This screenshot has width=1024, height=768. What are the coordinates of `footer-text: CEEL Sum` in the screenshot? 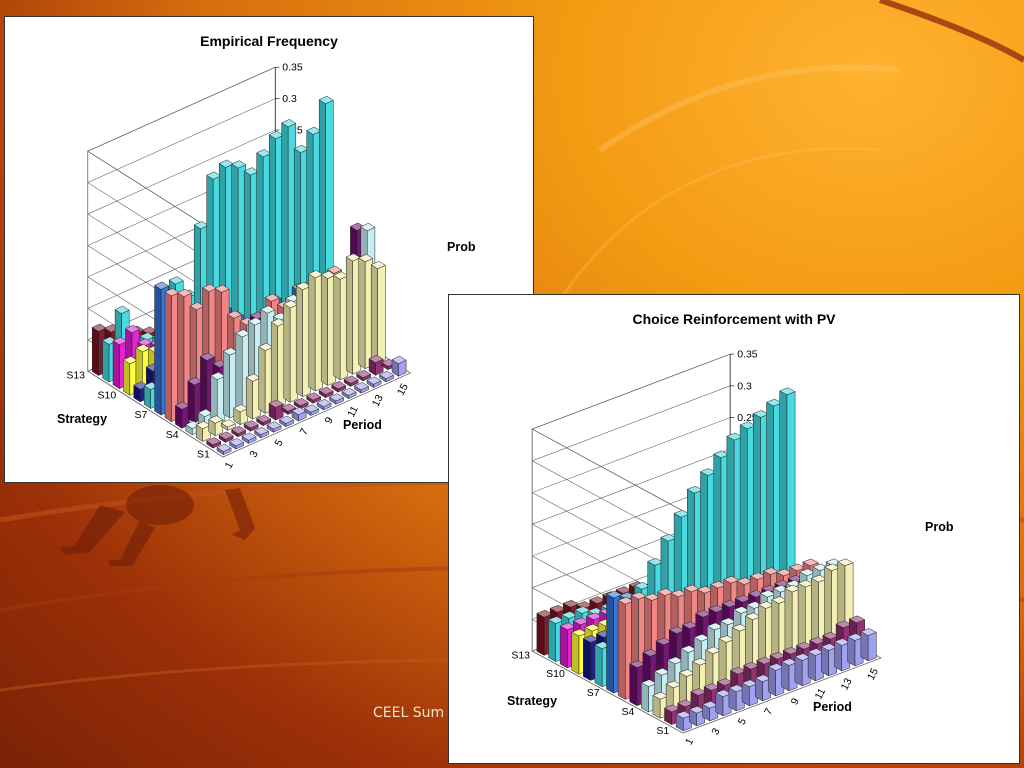 It's located at (409, 713).